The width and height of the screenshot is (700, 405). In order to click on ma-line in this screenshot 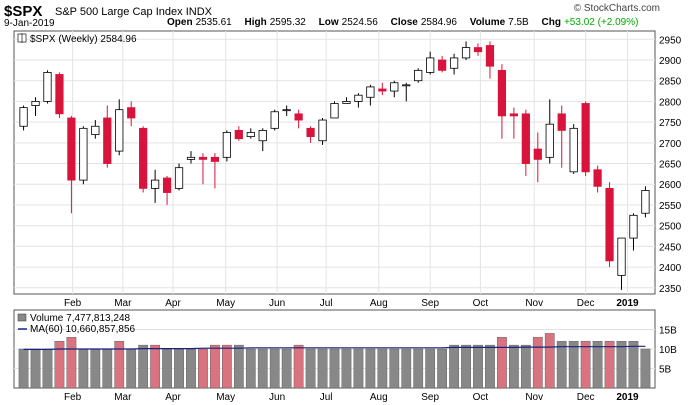, I will do `click(334, 347)`.